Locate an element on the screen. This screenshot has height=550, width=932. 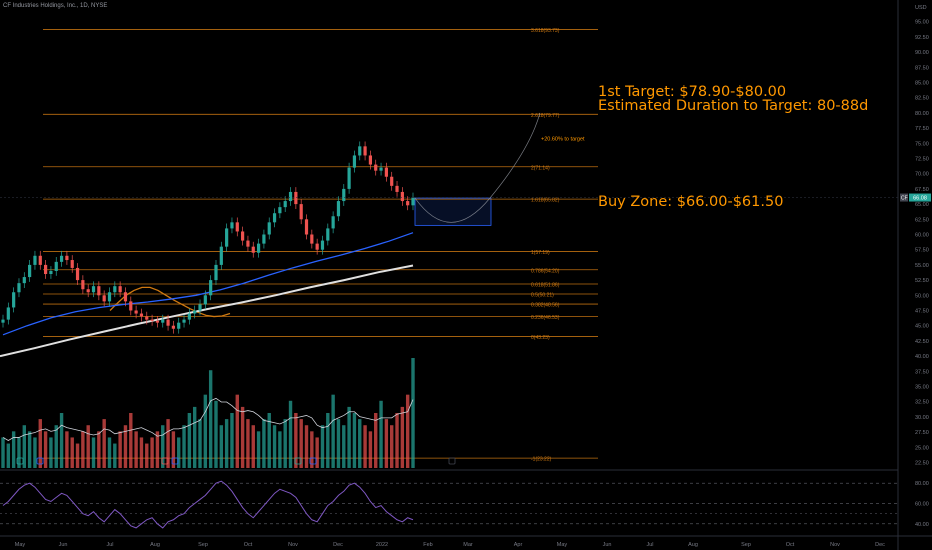
fib-level-label: 2.618(79.77) is located at coordinates (545, 116).